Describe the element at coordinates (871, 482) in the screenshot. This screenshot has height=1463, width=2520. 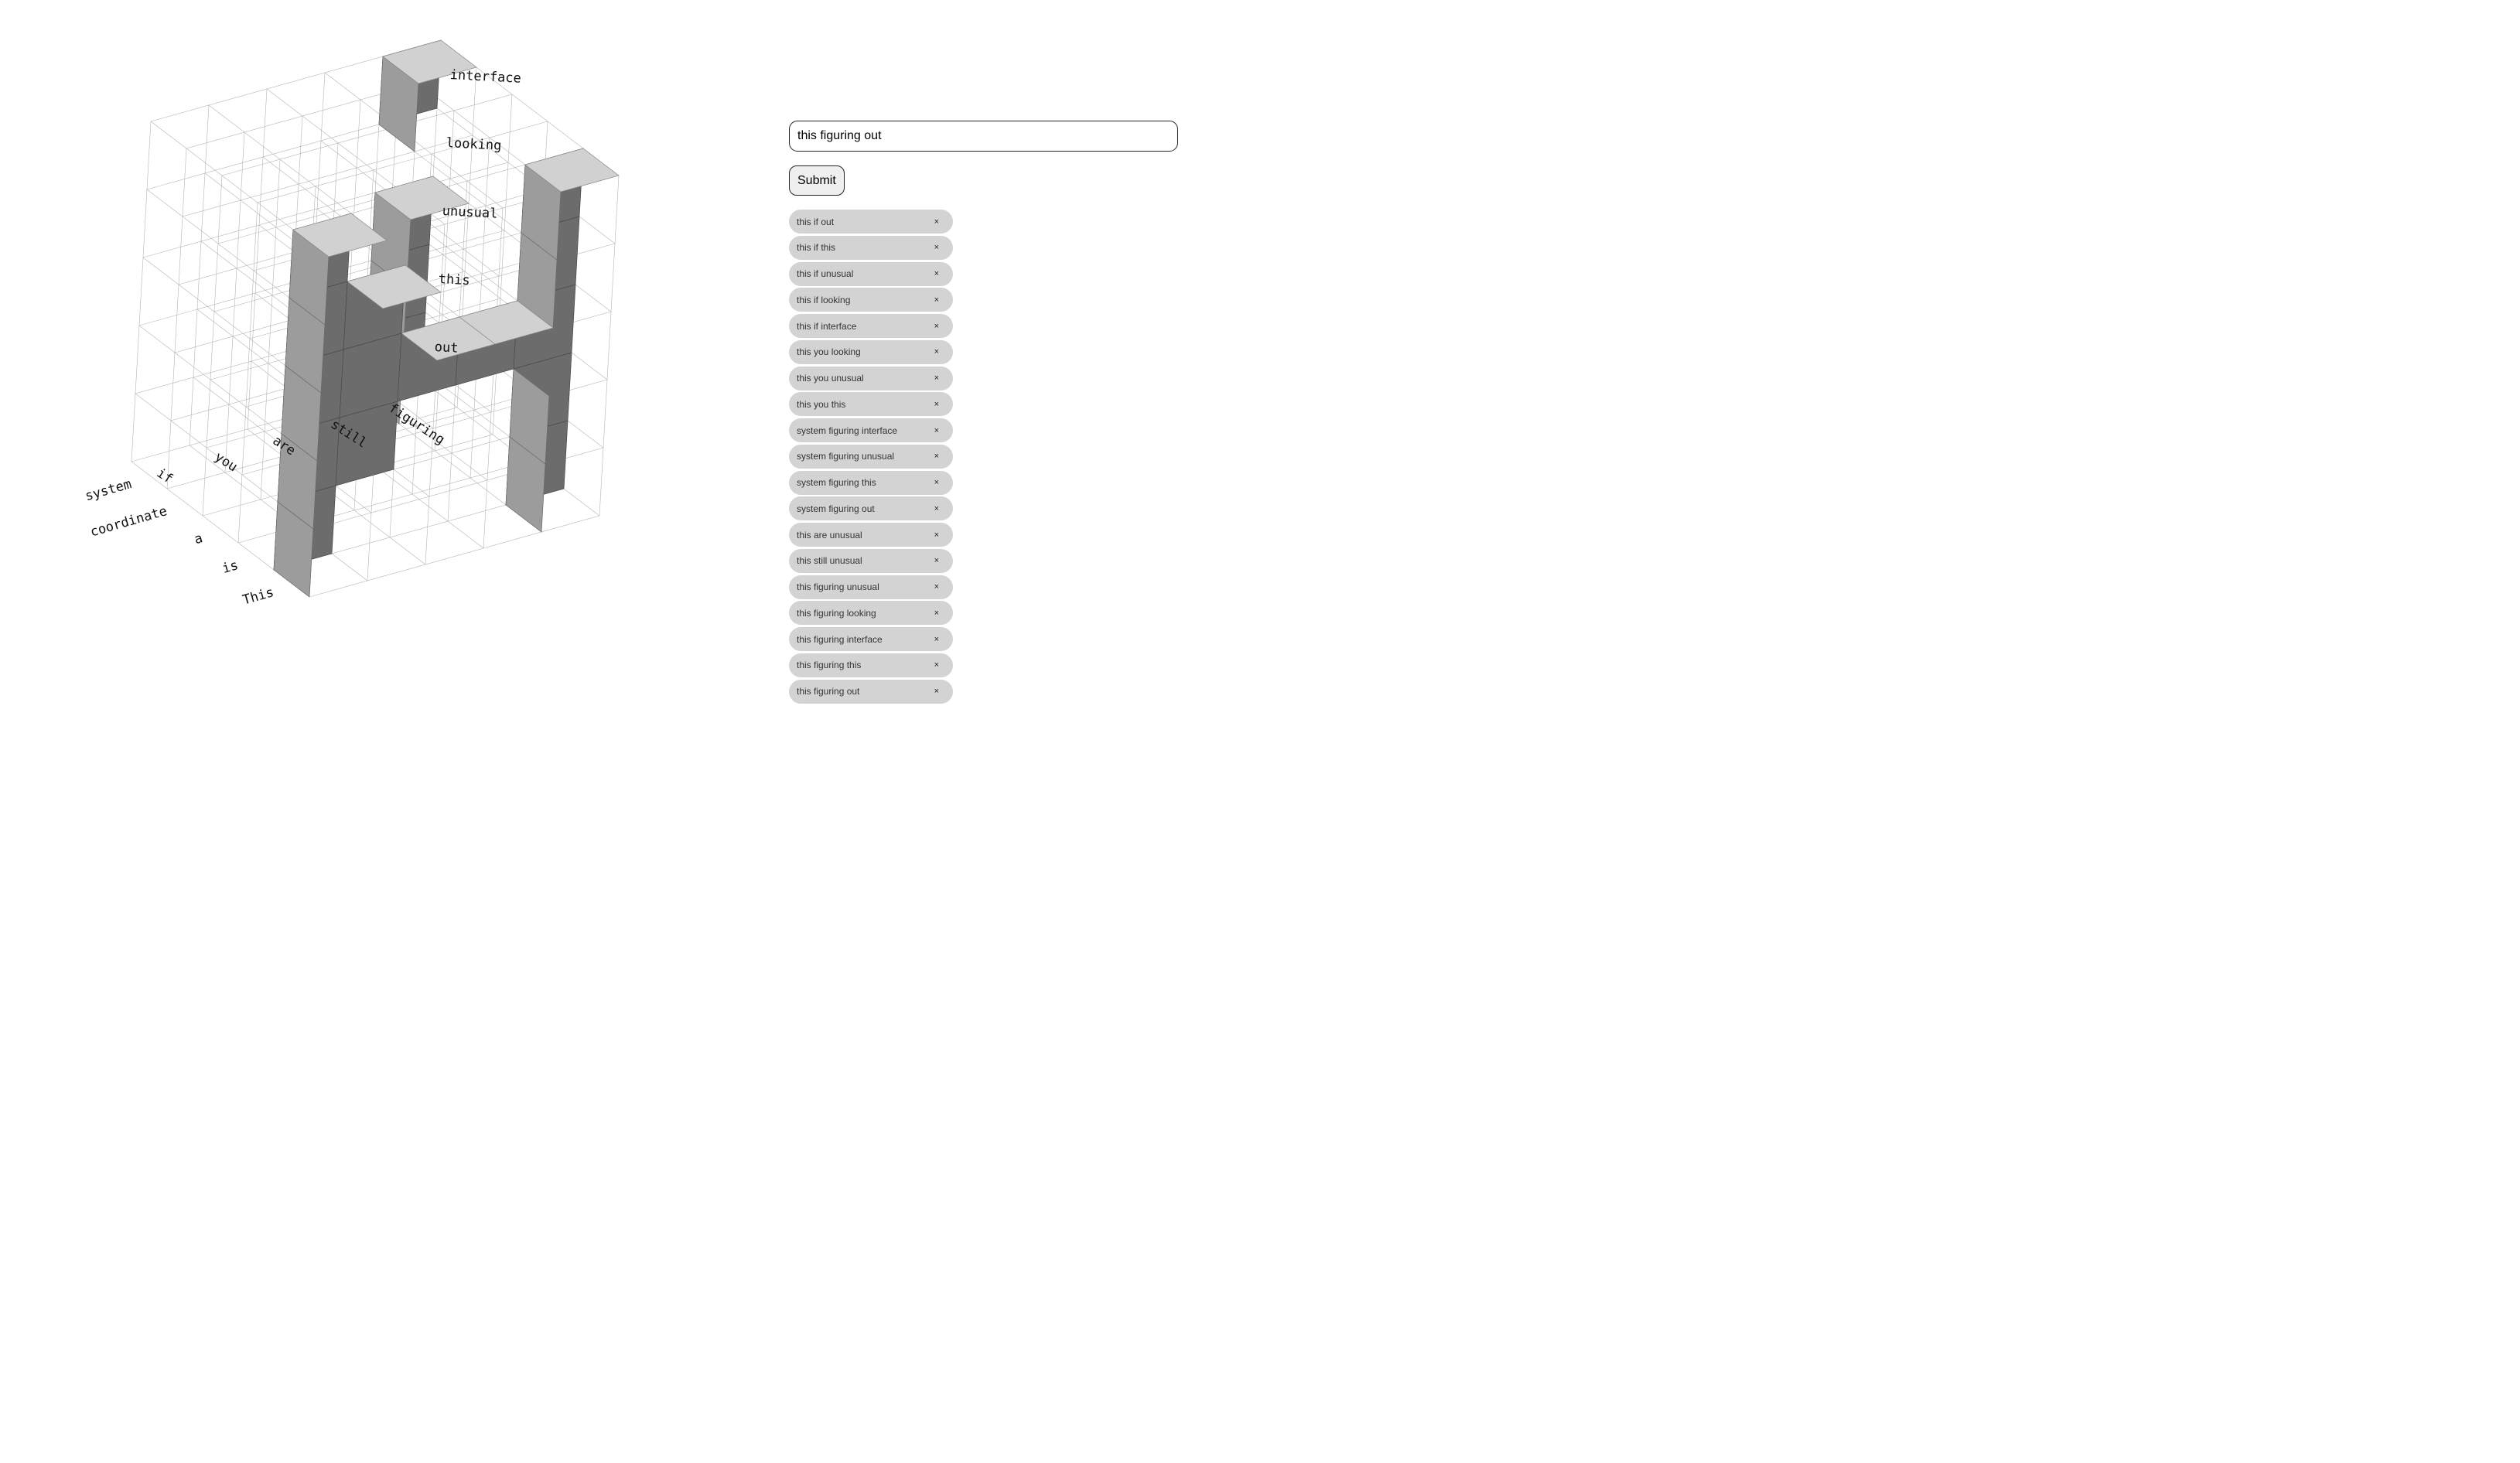
I see `tag-item: system figuring this ×` at that location.